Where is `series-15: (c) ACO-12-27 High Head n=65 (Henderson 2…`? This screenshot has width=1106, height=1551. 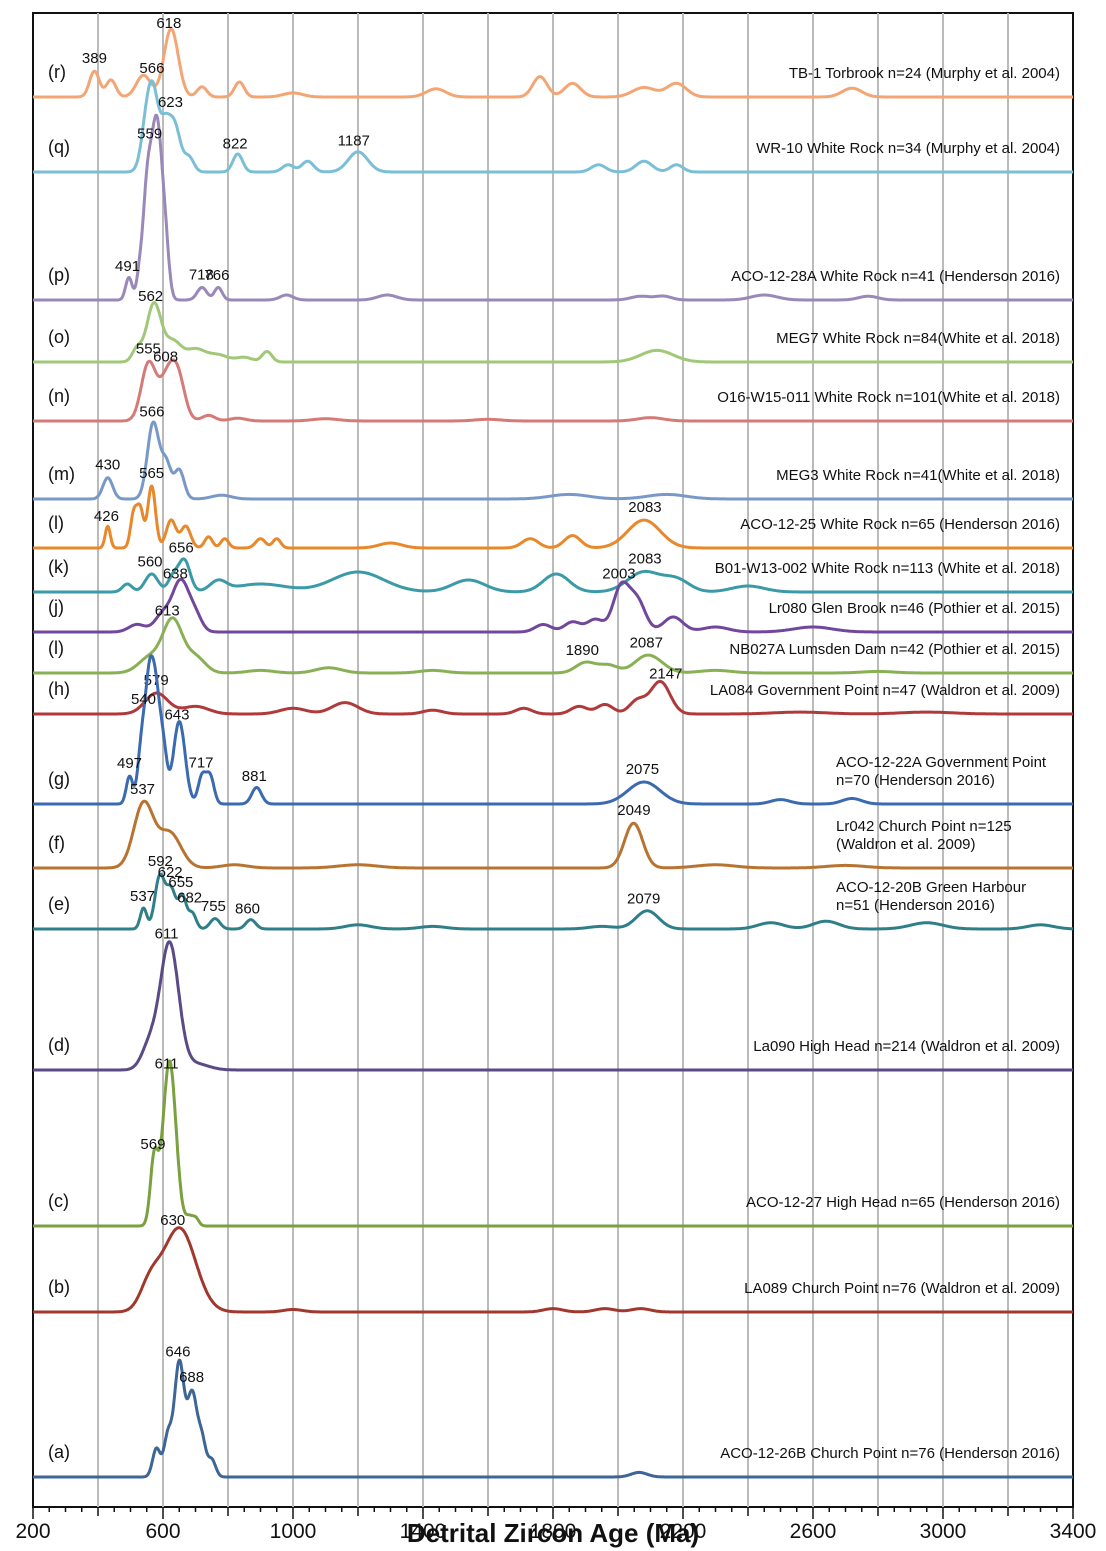
series-15: (c) ACO-12-27 High Head n=65 (Henderson 2… is located at coordinates (553, 1141).